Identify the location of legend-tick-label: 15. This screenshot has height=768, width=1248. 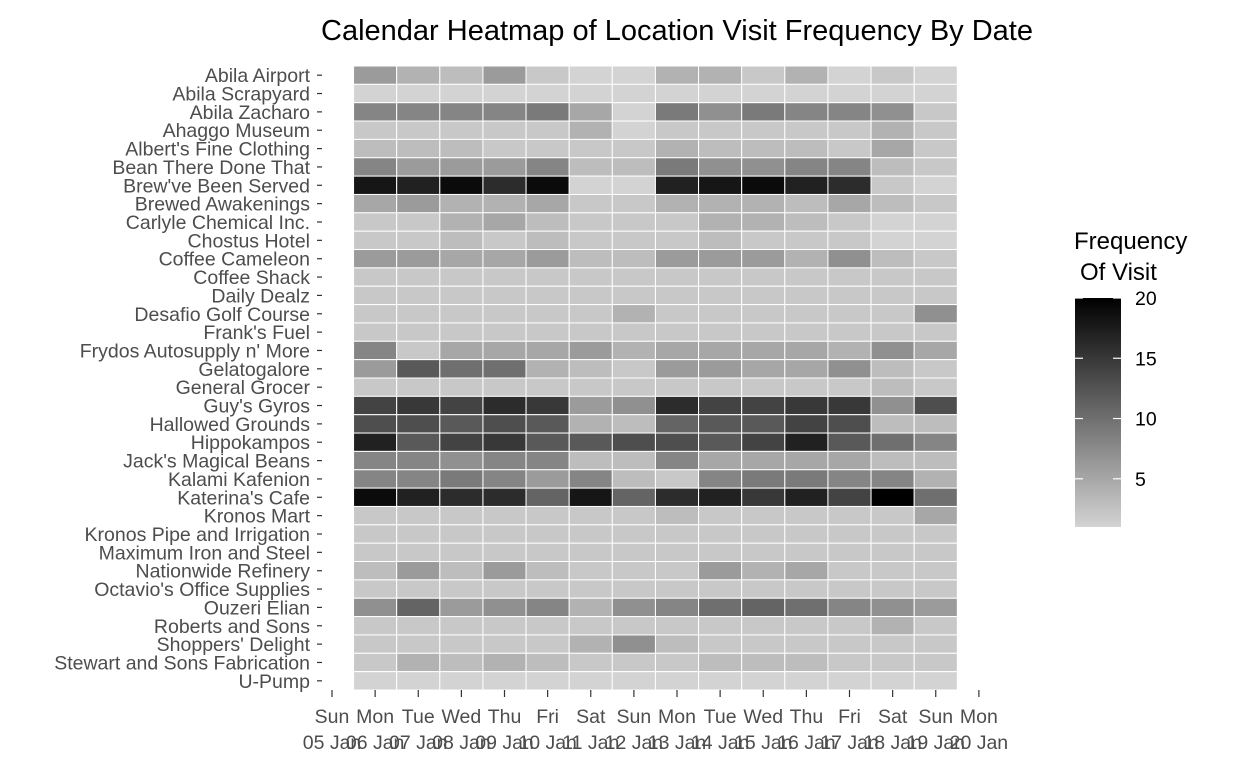
(1146, 359).